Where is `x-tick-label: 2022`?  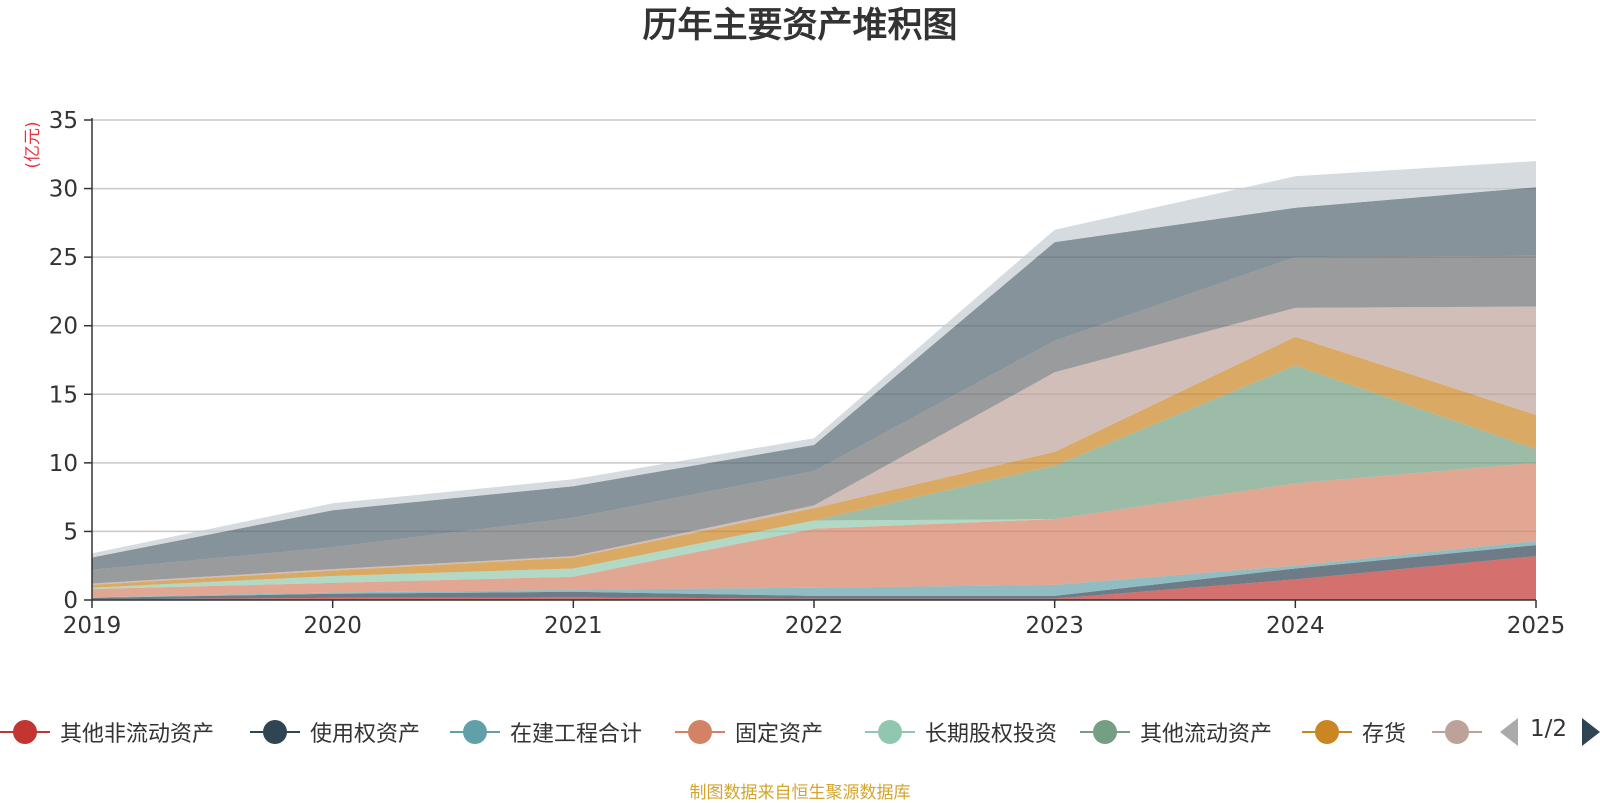
x-tick-label: 2022 is located at coordinates (814, 626).